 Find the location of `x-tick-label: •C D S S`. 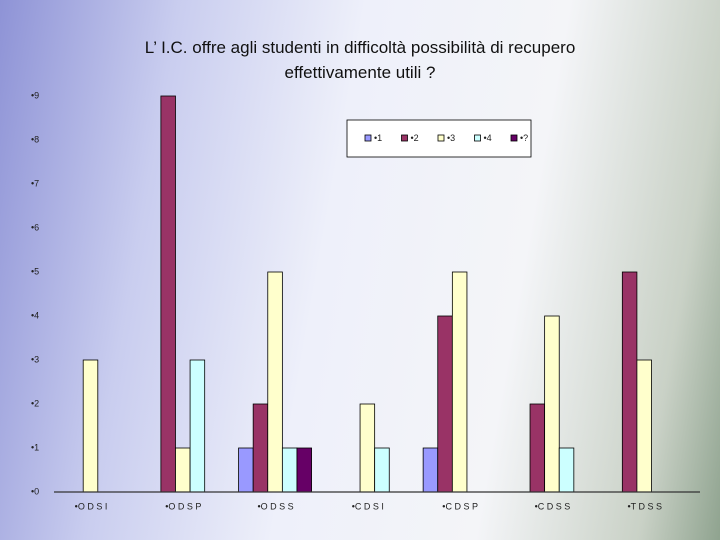

x-tick-label: •C D S S is located at coordinates (553, 506).